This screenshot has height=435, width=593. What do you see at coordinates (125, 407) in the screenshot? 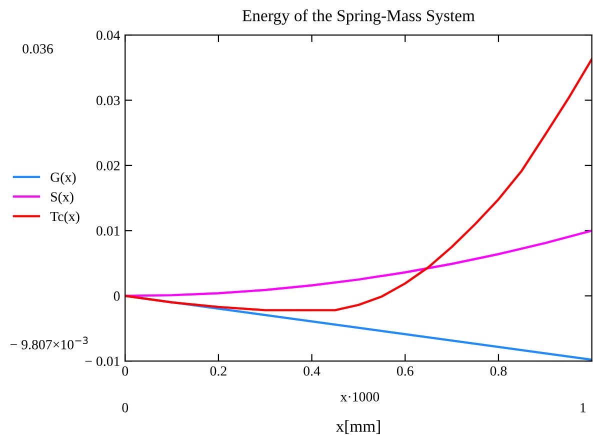
I see `text: 0` at bounding box center [125, 407].